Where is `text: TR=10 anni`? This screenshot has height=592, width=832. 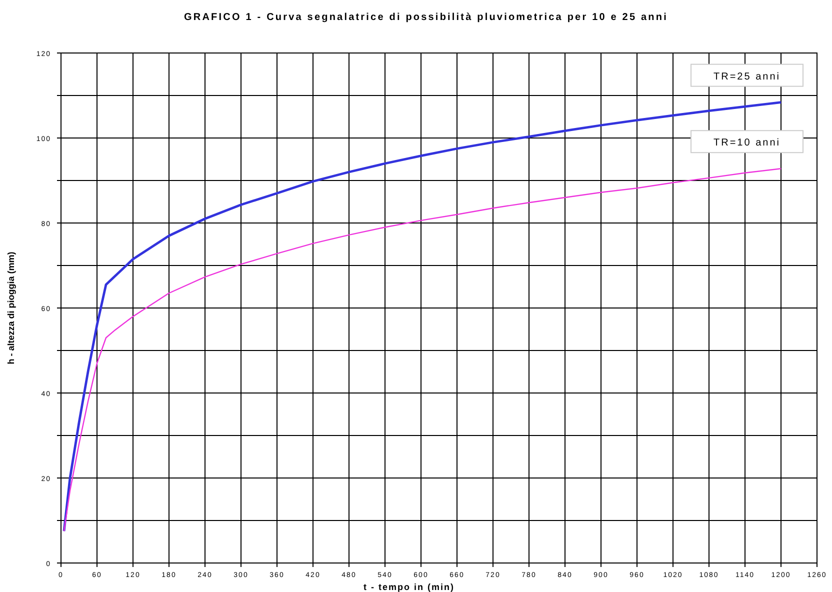 text: TR=10 anni is located at coordinates (747, 143).